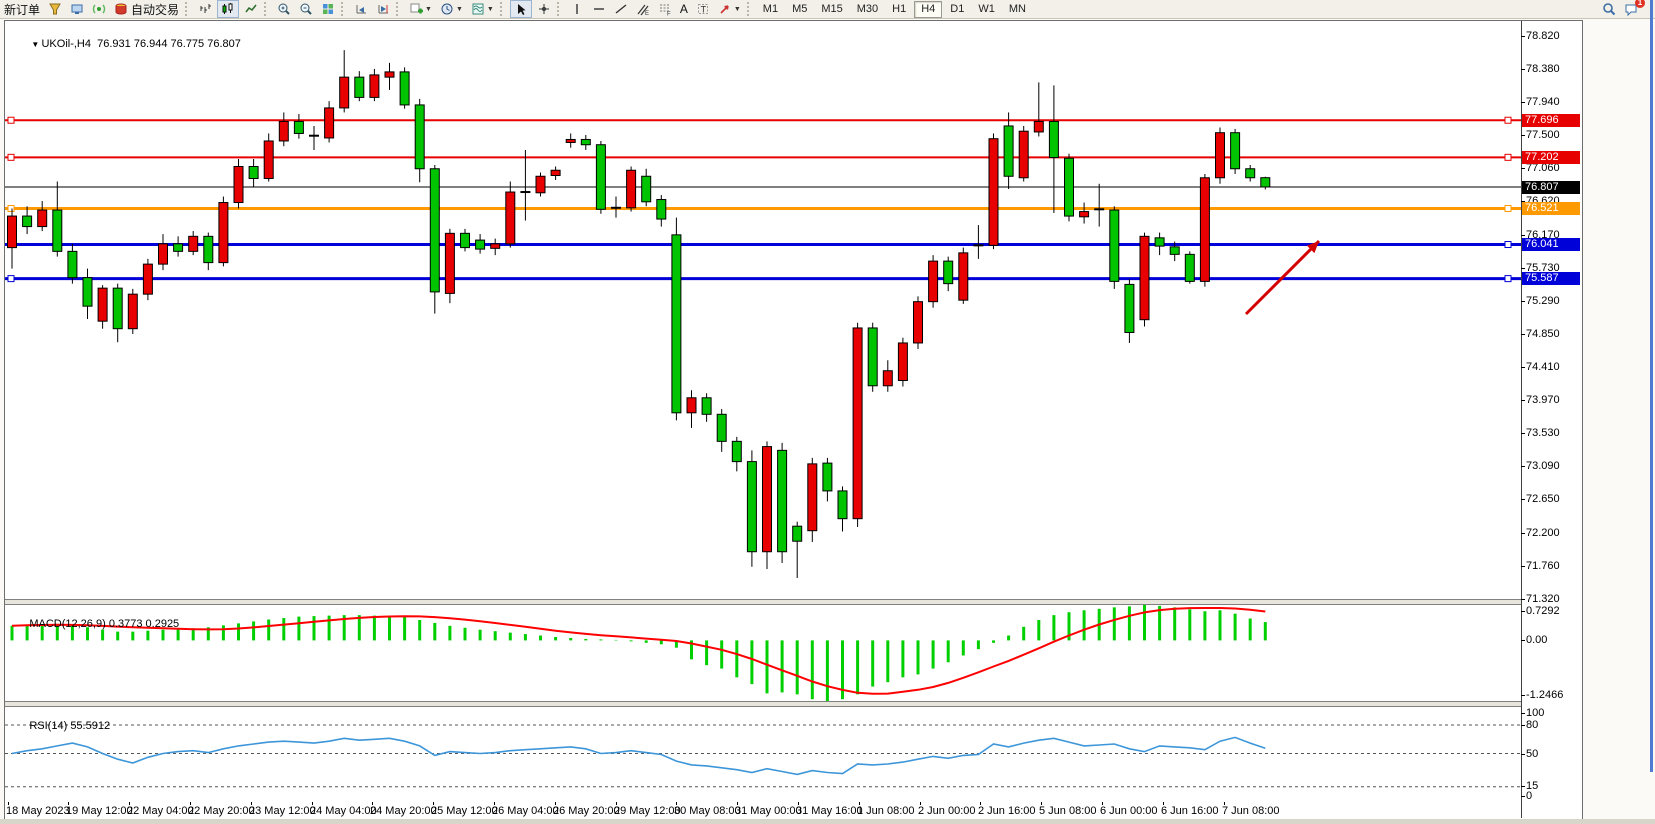  Describe the element at coordinates (986, 8) in the screenshot. I see `timeframe-w1-button: W1` at that location.